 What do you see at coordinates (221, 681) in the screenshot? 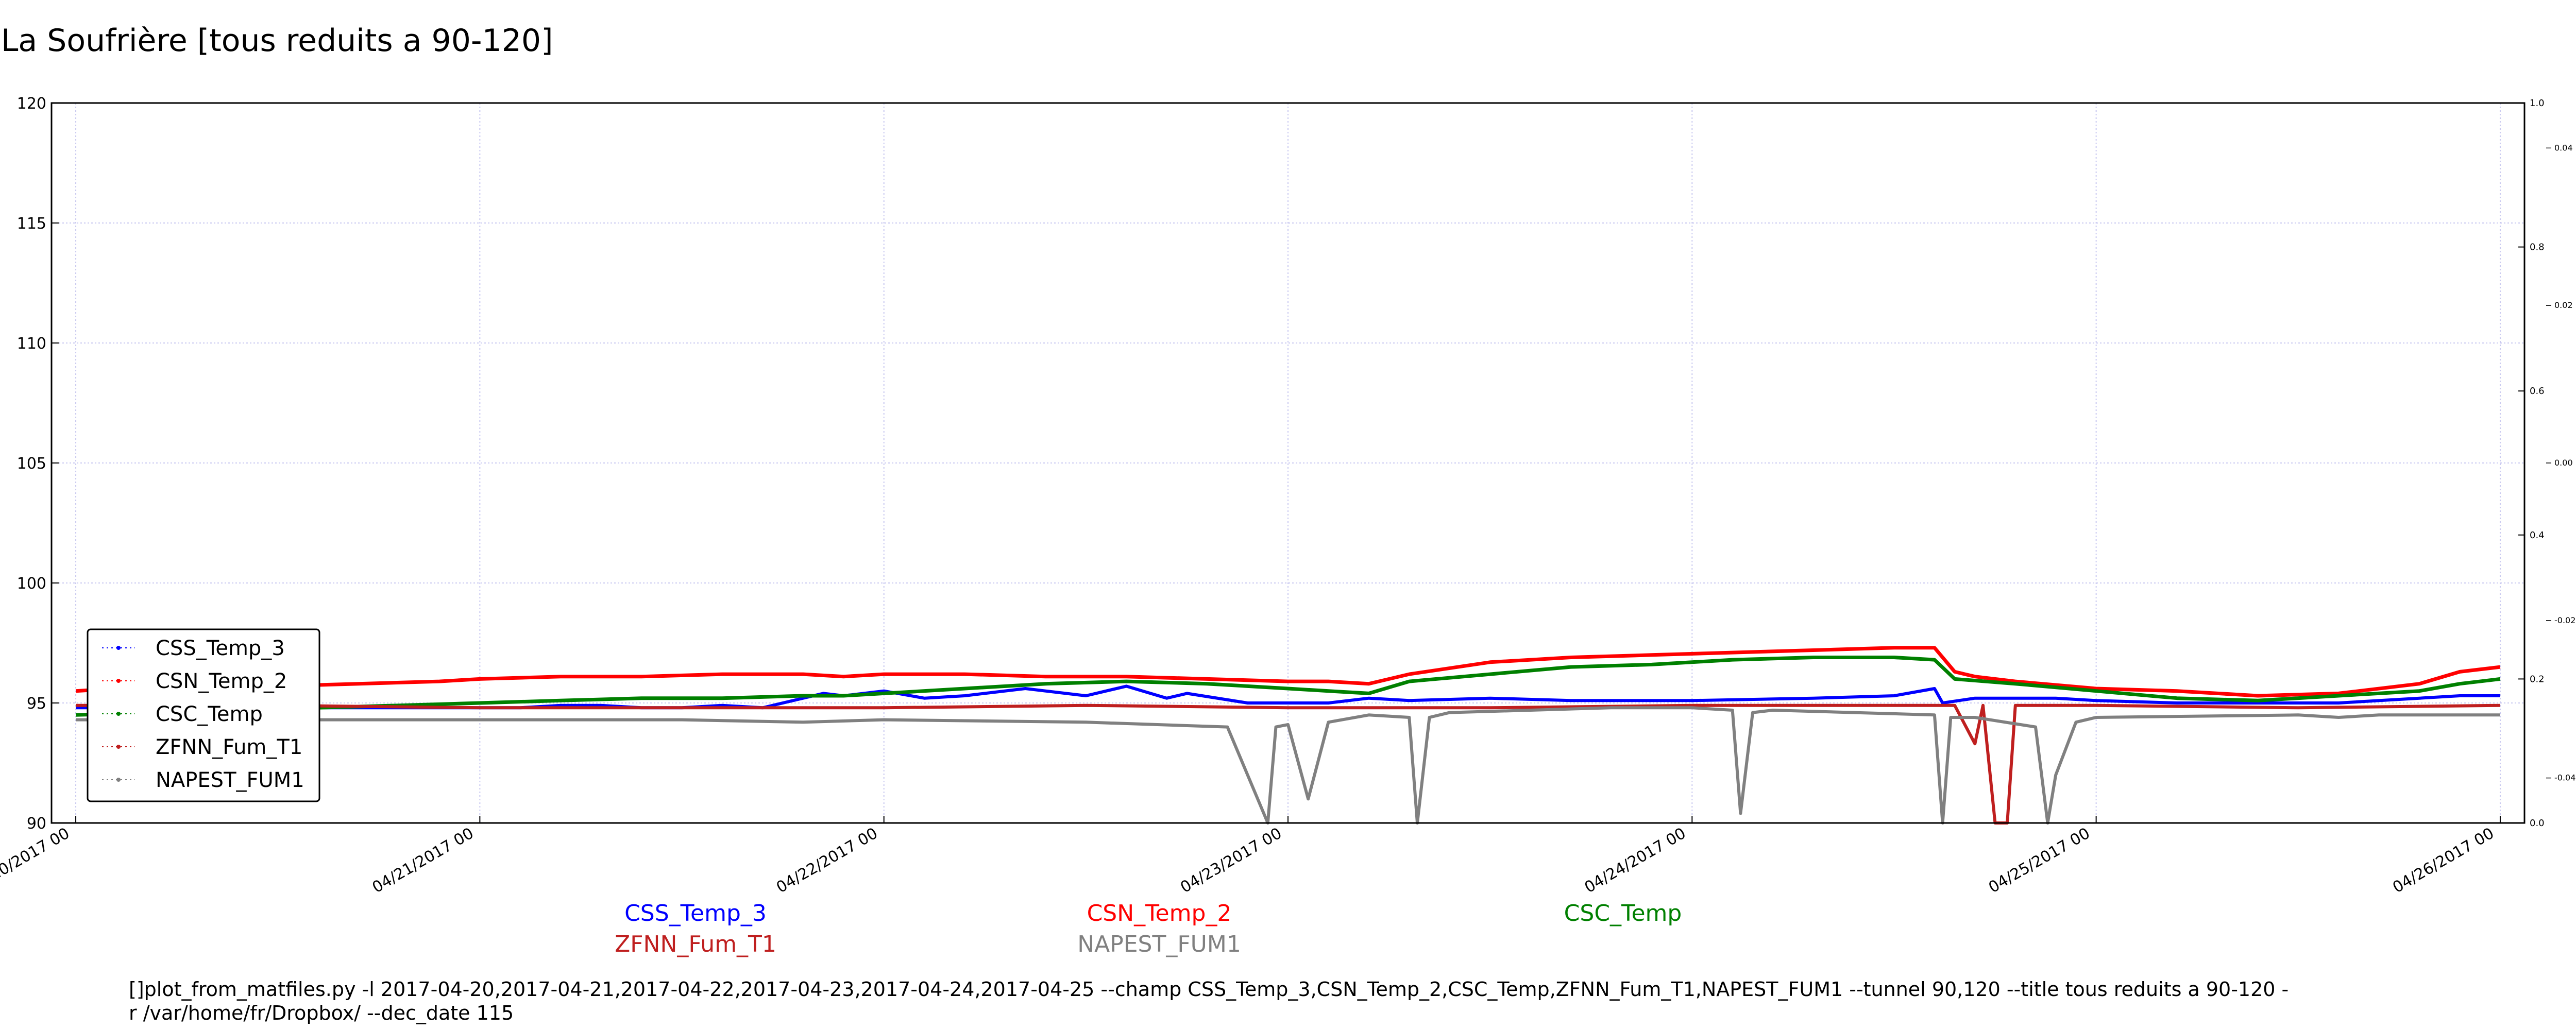
I see `legend-label: CSN_Temp_2` at bounding box center [221, 681].